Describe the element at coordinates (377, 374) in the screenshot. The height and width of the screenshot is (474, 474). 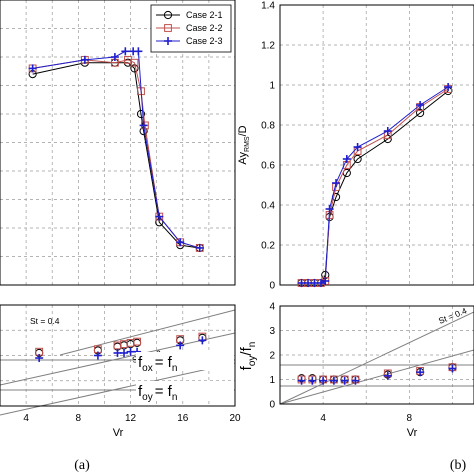
I see `right-bottom-marks` at that location.